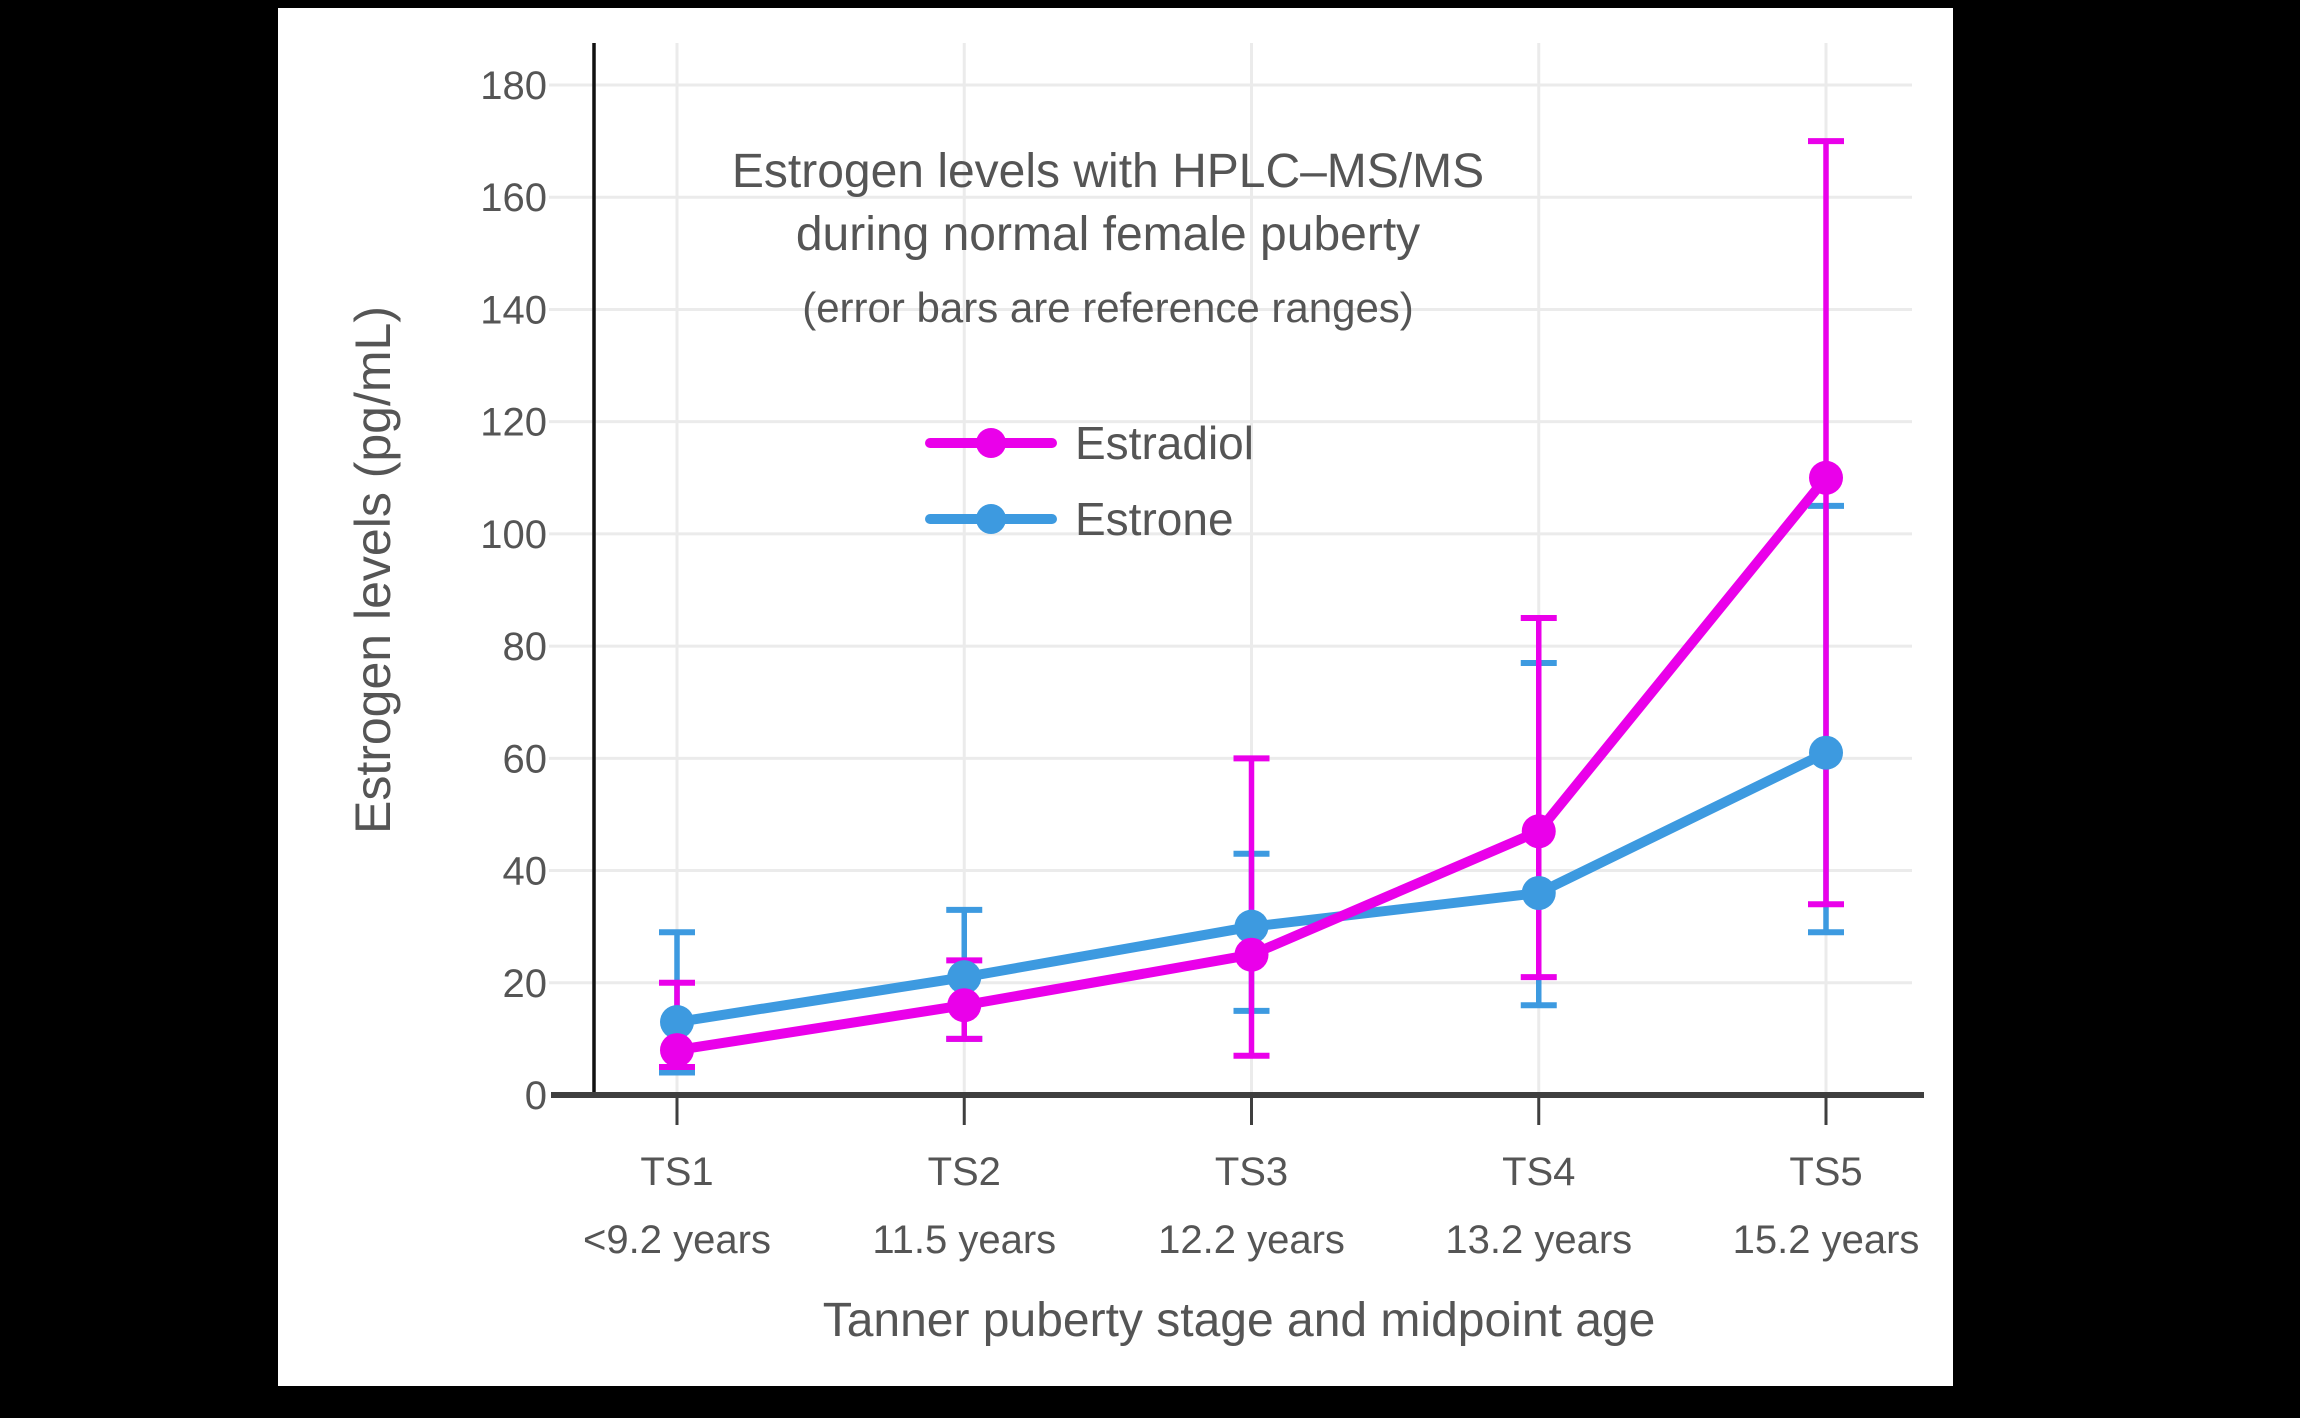 The width and height of the screenshot is (2300, 1418). I want to click on y-tick-label: 60, so click(525, 759).